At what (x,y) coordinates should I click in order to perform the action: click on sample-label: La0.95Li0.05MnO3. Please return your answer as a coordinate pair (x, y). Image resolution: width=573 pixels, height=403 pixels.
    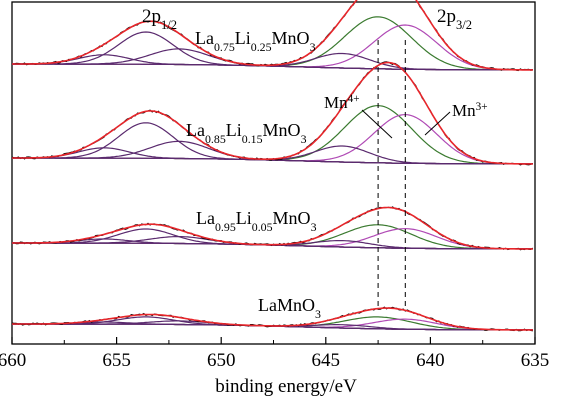
    Looking at the image, I should click on (256, 221).